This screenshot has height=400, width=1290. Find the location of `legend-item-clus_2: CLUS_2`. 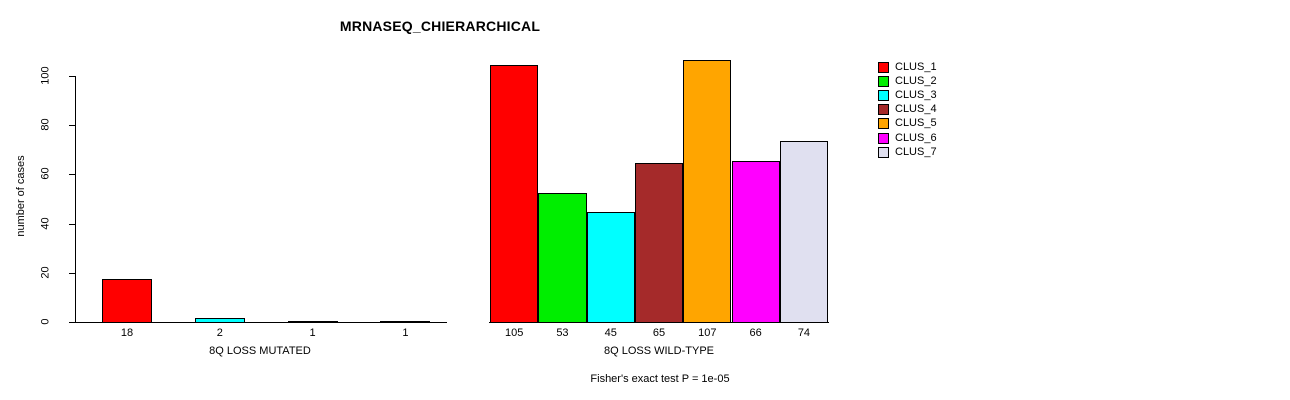

legend-item-clus_2: CLUS_2 is located at coordinates (938, 81).